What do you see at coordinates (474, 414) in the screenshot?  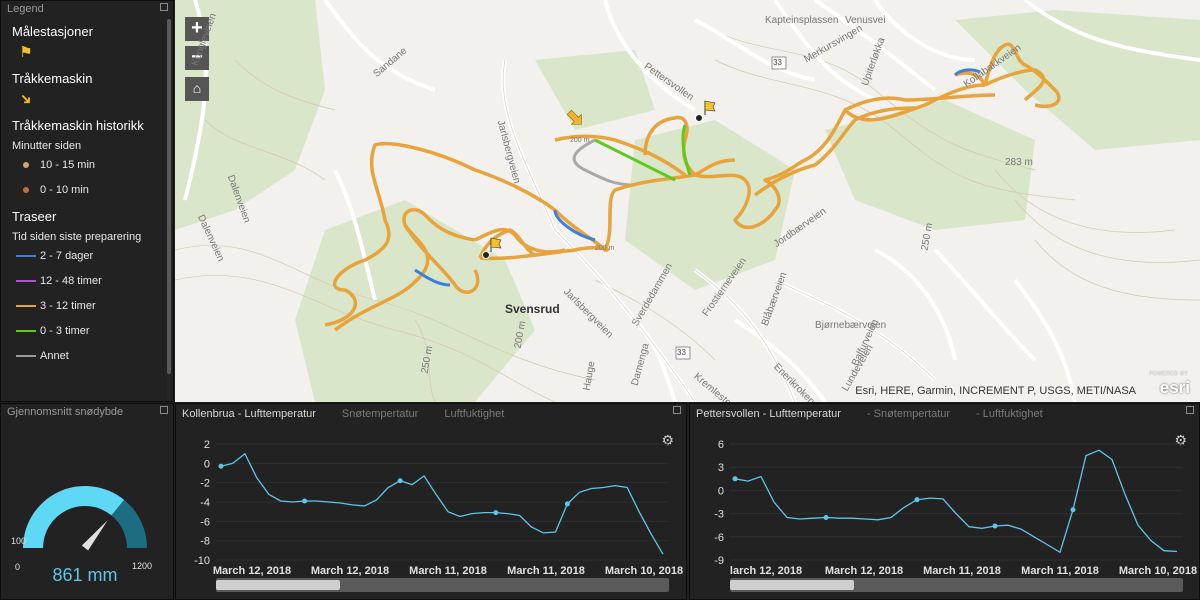 I see `tab-humidity: Luftfuktighet` at bounding box center [474, 414].